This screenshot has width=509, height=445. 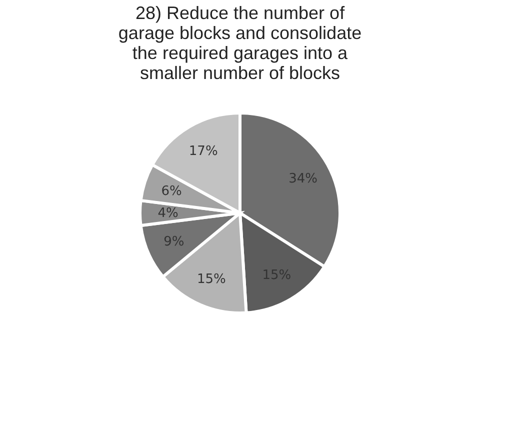 I want to click on data-label: 4%, so click(x=168, y=213).